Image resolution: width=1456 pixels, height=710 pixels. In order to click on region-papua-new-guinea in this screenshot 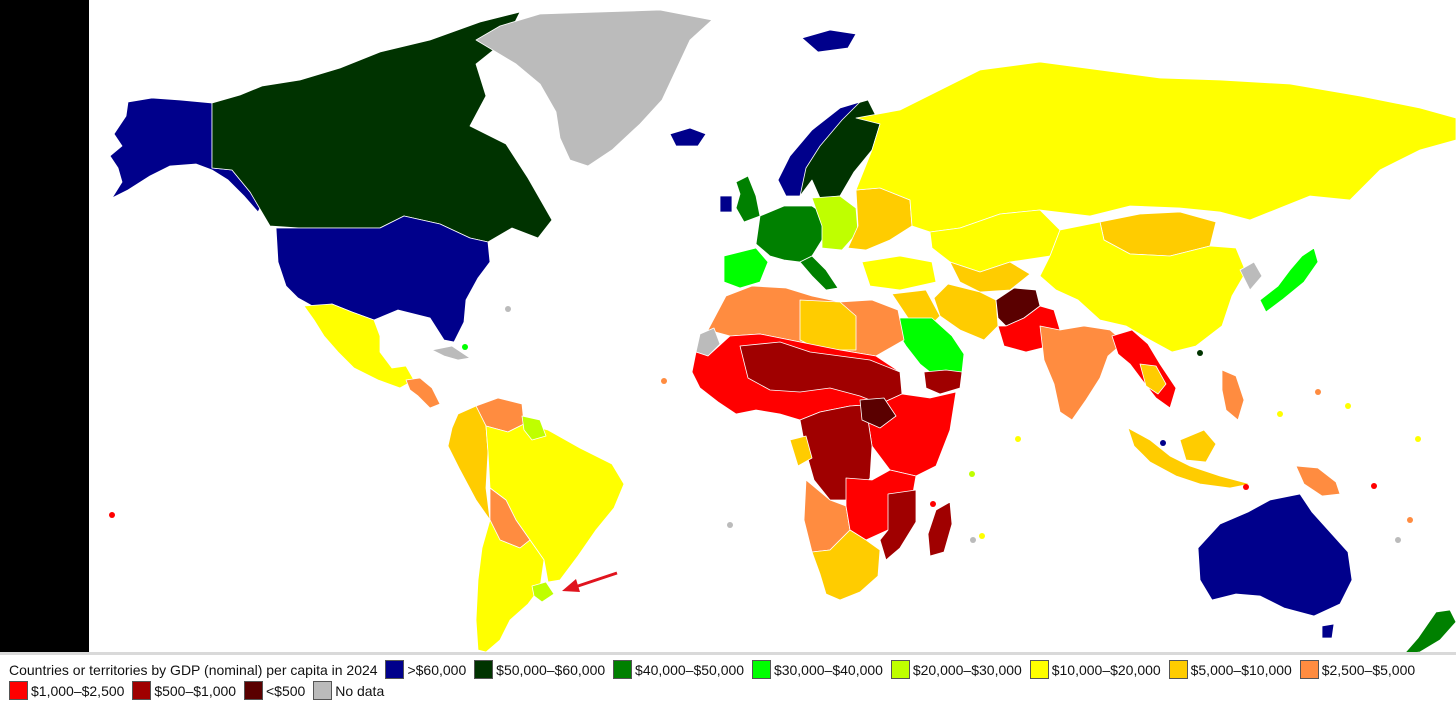, I will do `click(1318, 481)`.